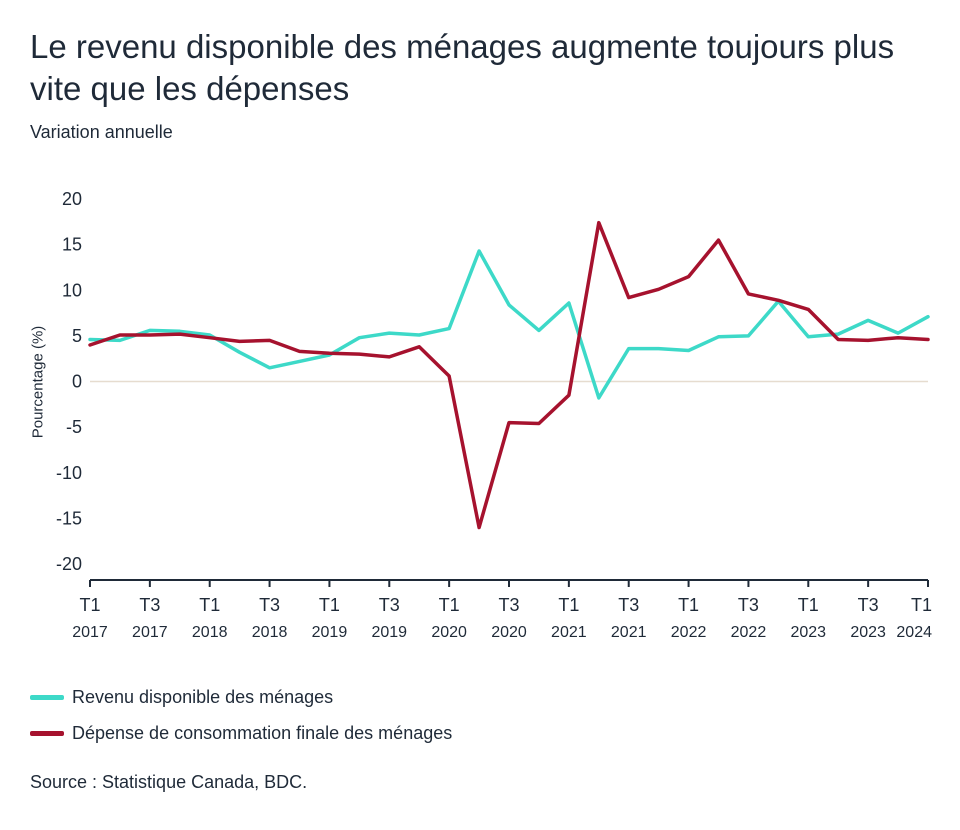 This screenshot has height=830, width=960. What do you see at coordinates (69, 381) in the screenshot?
I see `y-axis-ticks: 20 15 10 5 0 -5 -10 -15 -20` at bounding box center [69, 381].